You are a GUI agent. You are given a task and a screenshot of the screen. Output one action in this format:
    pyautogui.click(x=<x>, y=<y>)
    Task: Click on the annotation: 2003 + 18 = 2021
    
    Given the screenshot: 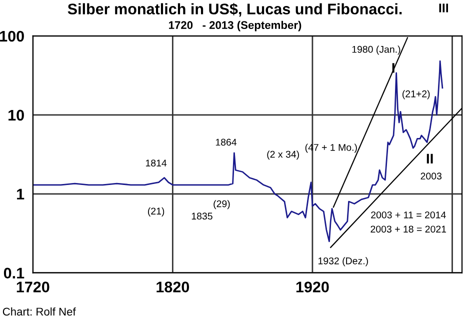 What is the action you would take?
    pyautogui.click(x=408, y=229)
    